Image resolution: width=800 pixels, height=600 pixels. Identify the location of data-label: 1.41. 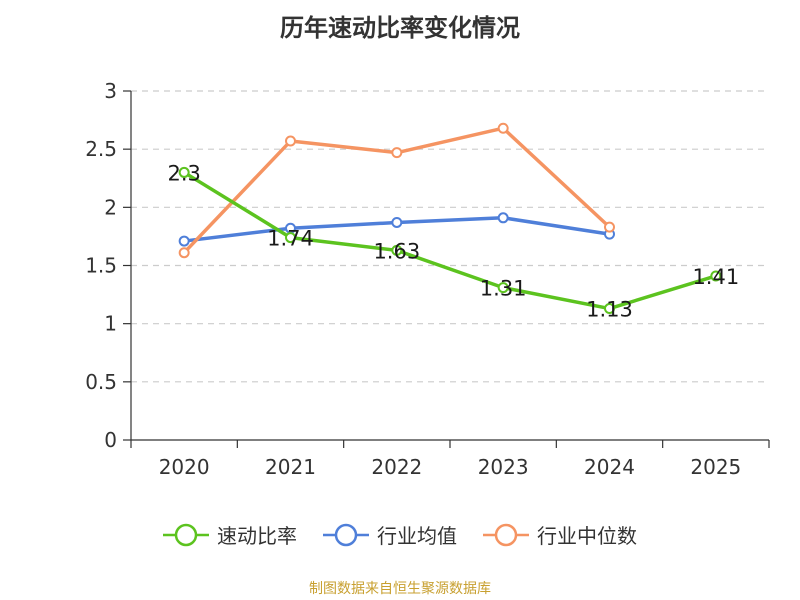
(715, 277).